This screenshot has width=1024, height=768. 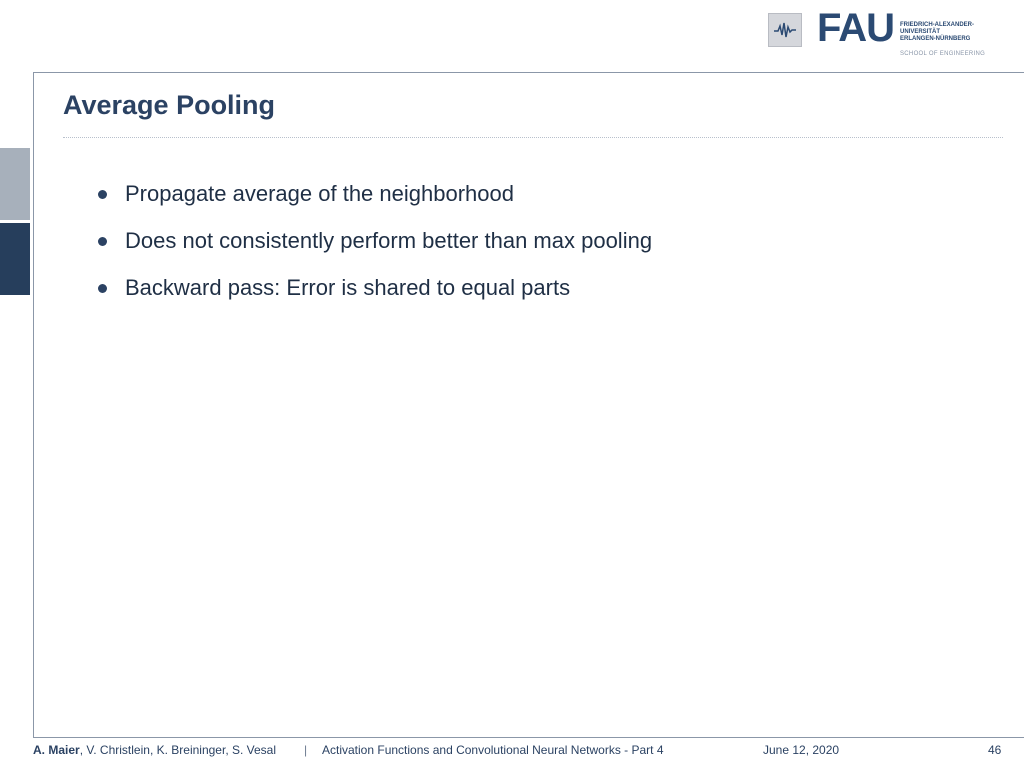 I want to click on bullet-item: Propagate average of the neighborhood, so click(x=375, y=201).